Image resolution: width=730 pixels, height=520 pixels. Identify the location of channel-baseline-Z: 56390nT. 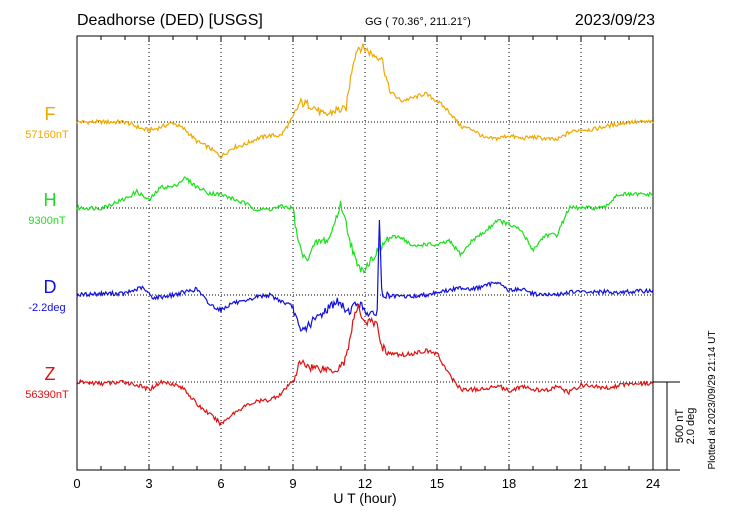
(47, 395).